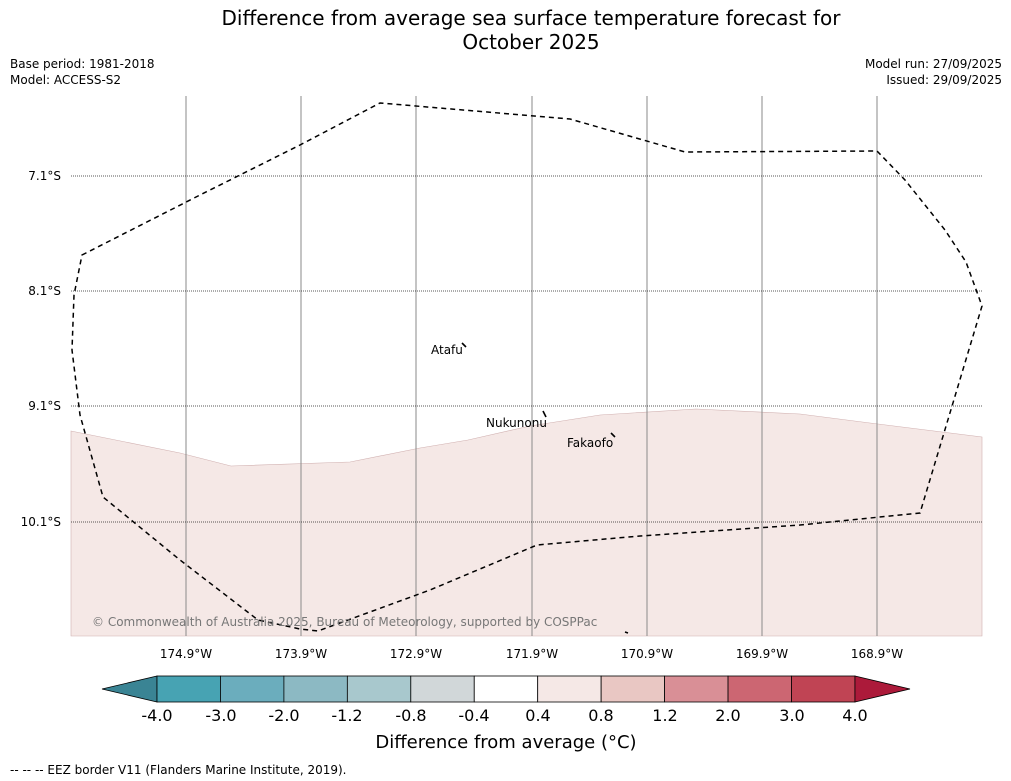 This screenshot has width=1011, height=781. Describe the element at coordinates (157, 715) in the screenshot. I see `cbar-tick-label: -4.0` at that location.